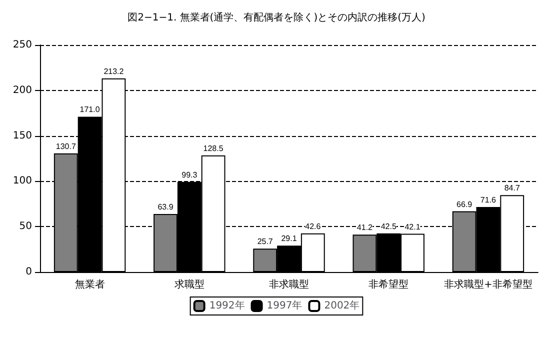 This screenshot has width=553, height=337. Describe the element at coordinates (25, 226) in the screenshot. I see `y-tick-label: 50` at that location.